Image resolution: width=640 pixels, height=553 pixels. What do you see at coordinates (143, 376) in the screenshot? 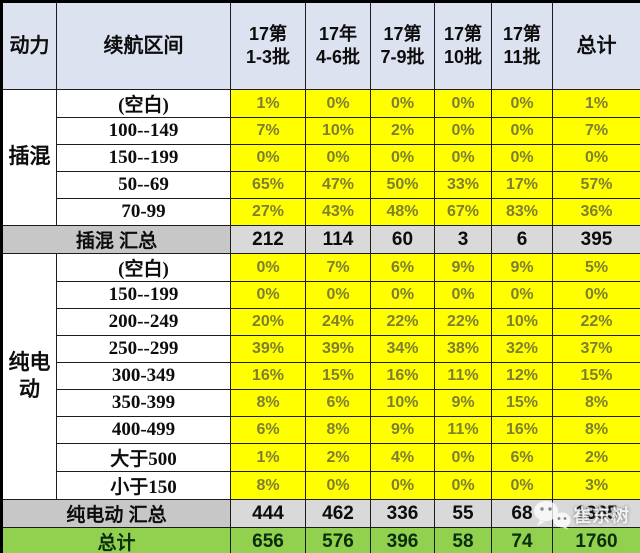
I see `range-cell: 300-349` at bounding box center [143, 376].